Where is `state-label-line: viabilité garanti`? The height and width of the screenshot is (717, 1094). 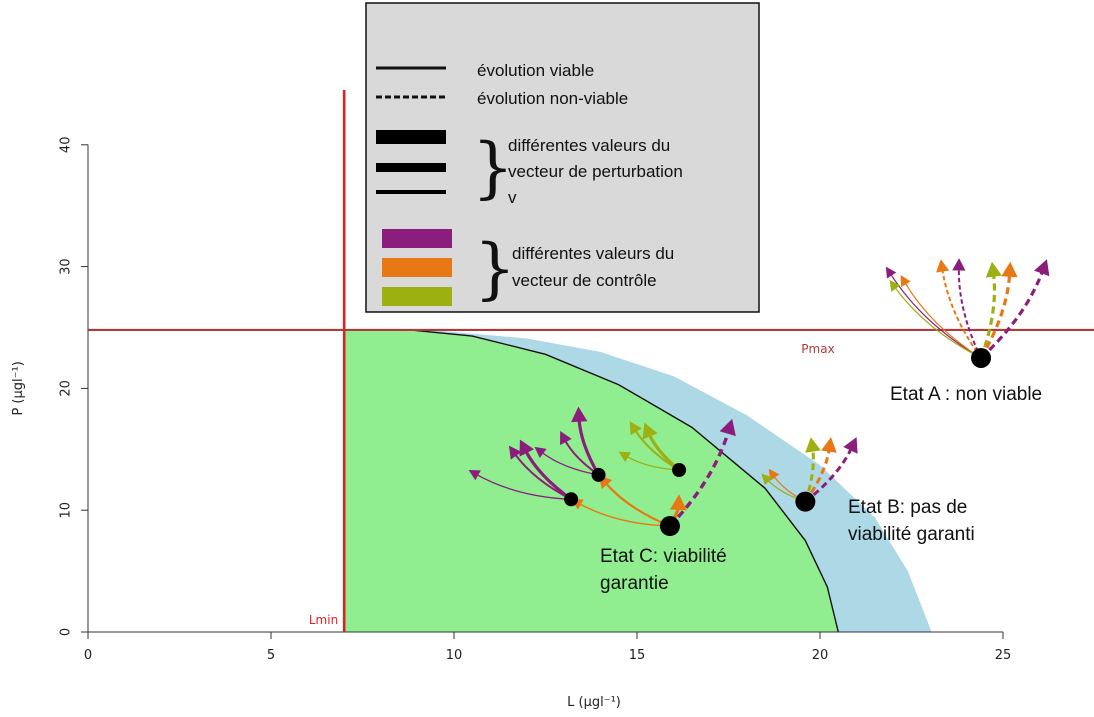
state-label-line: viabilité garanti is located at coordinates (911, 534).